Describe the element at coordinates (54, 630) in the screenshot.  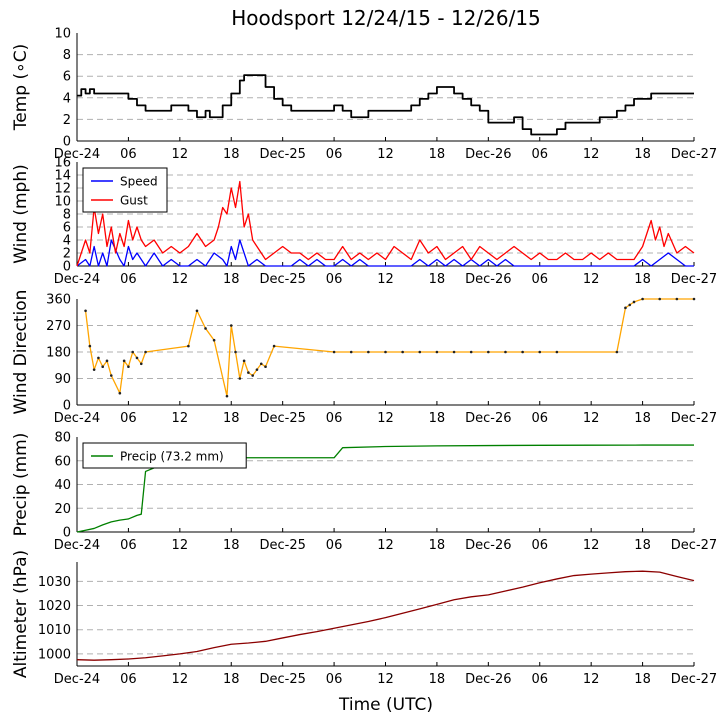
I see `y-tick-label: 1010` at that location.